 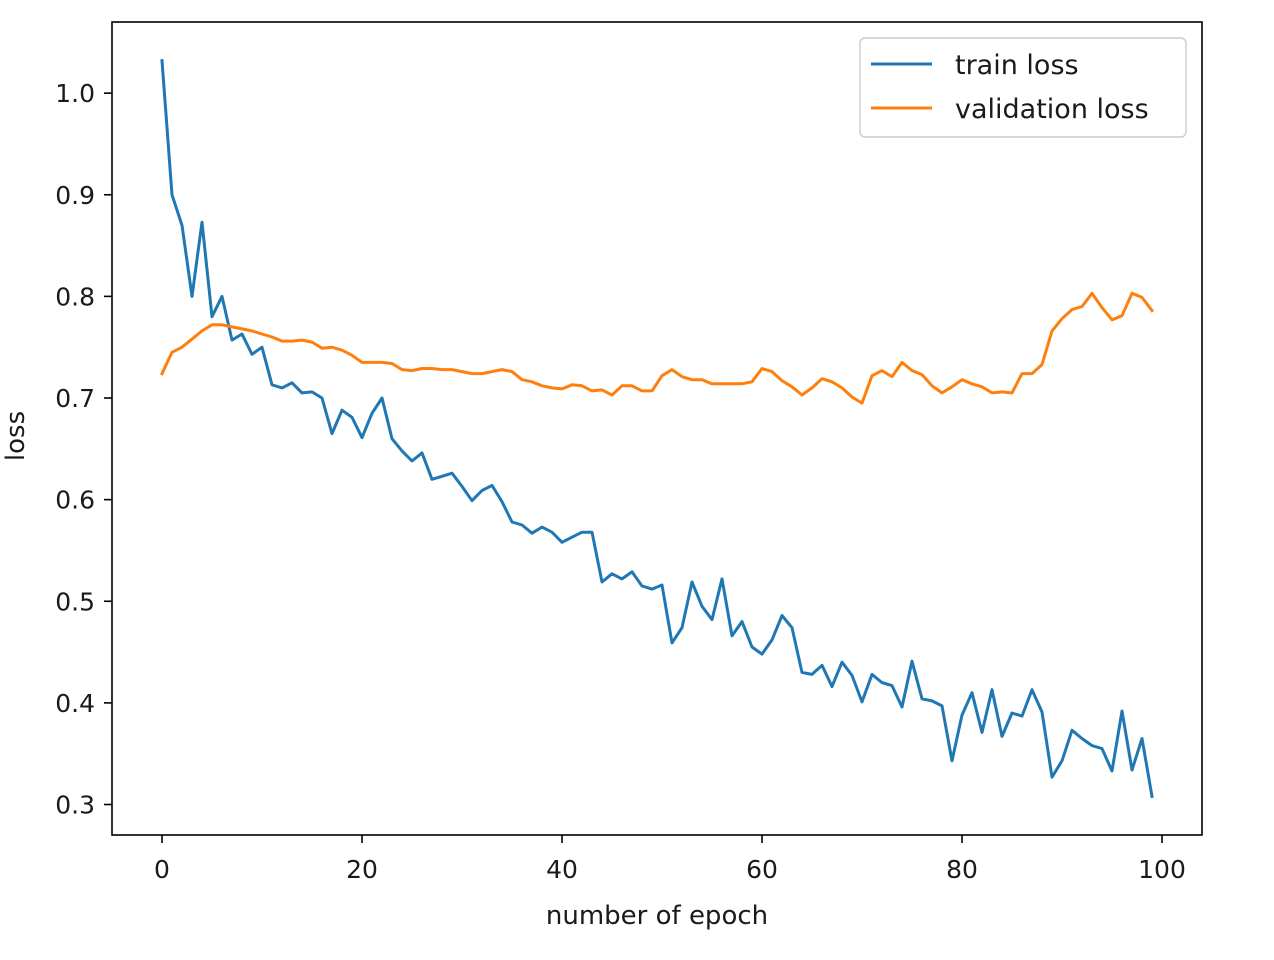 I want to click on series-line-validation-loss, so click(x=657, y=348).